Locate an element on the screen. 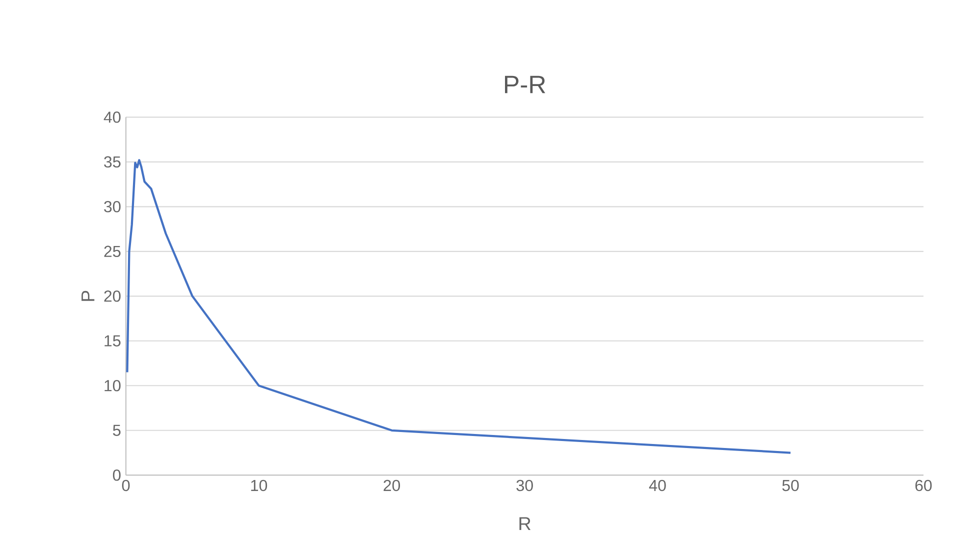 The height and width of the screenshot is (550, 959). y-tick-label: 10 is located at coordinates (112, 386).